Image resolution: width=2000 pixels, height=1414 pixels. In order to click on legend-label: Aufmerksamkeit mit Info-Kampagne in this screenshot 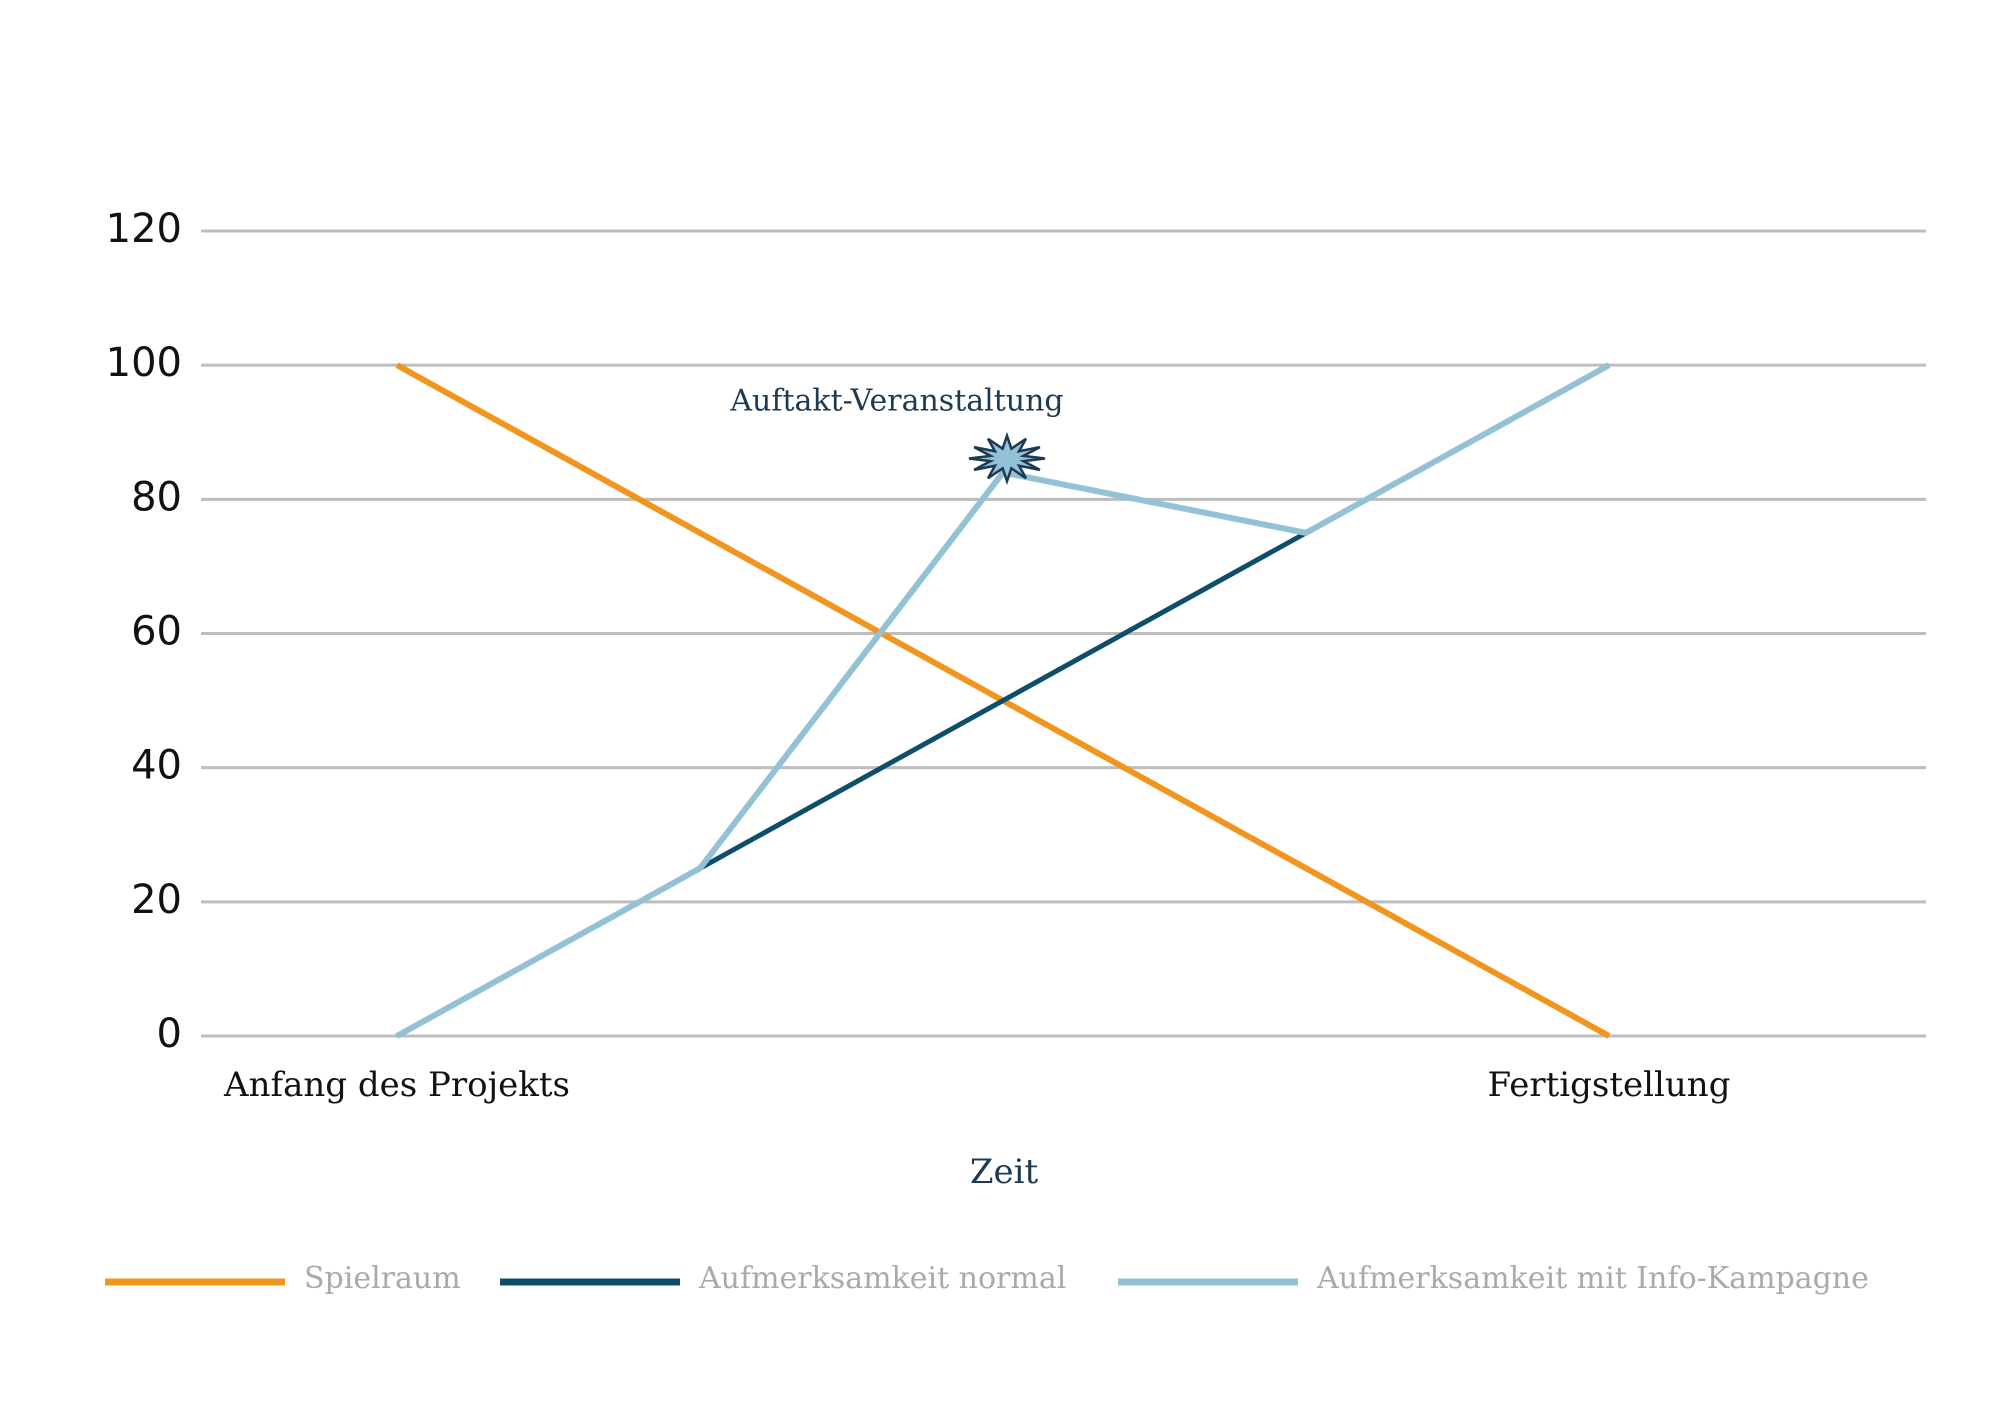, I will do `click(1592, 1278)`.